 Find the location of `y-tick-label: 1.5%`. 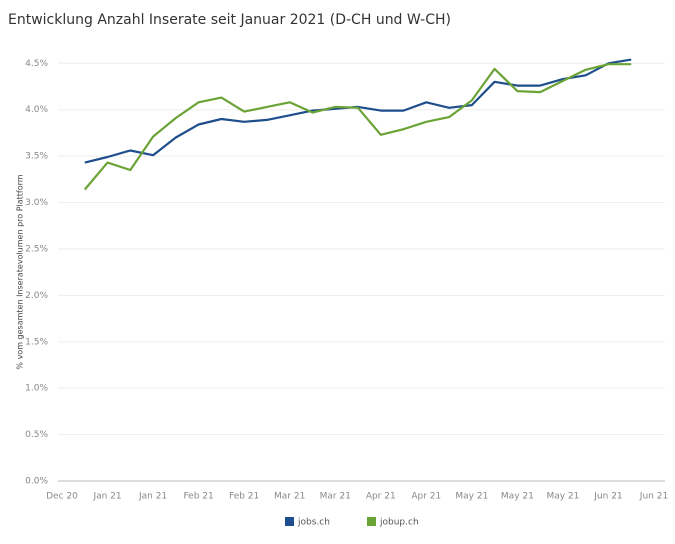

y-tick-label: 1.5% is located at coordinates (36, 342).